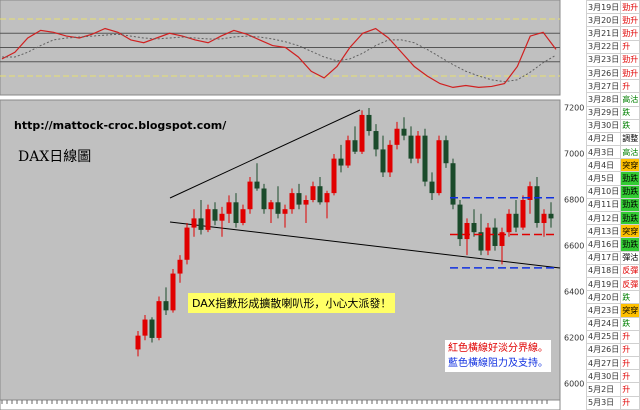 The image size is (640, 410). I want to click on date-cell: 3月27日, so click(603, 86).